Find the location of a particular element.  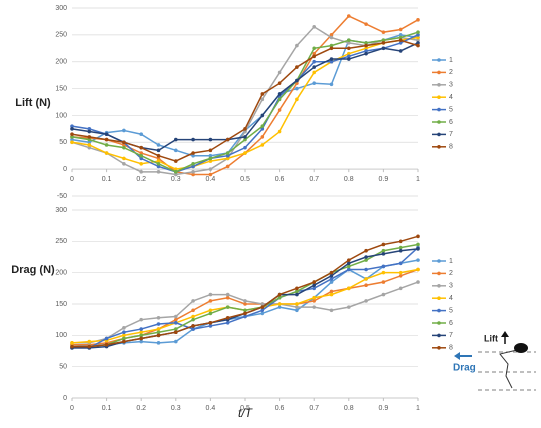

y-tick-label: 300 is located at coordinates (61, 8).